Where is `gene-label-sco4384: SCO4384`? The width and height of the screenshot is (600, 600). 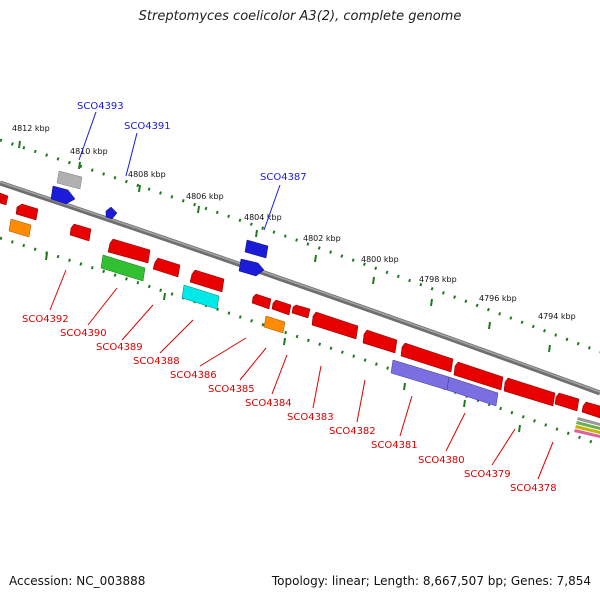 gene-label-sco4384: SCO4384 is located at coordinates (268, 403).